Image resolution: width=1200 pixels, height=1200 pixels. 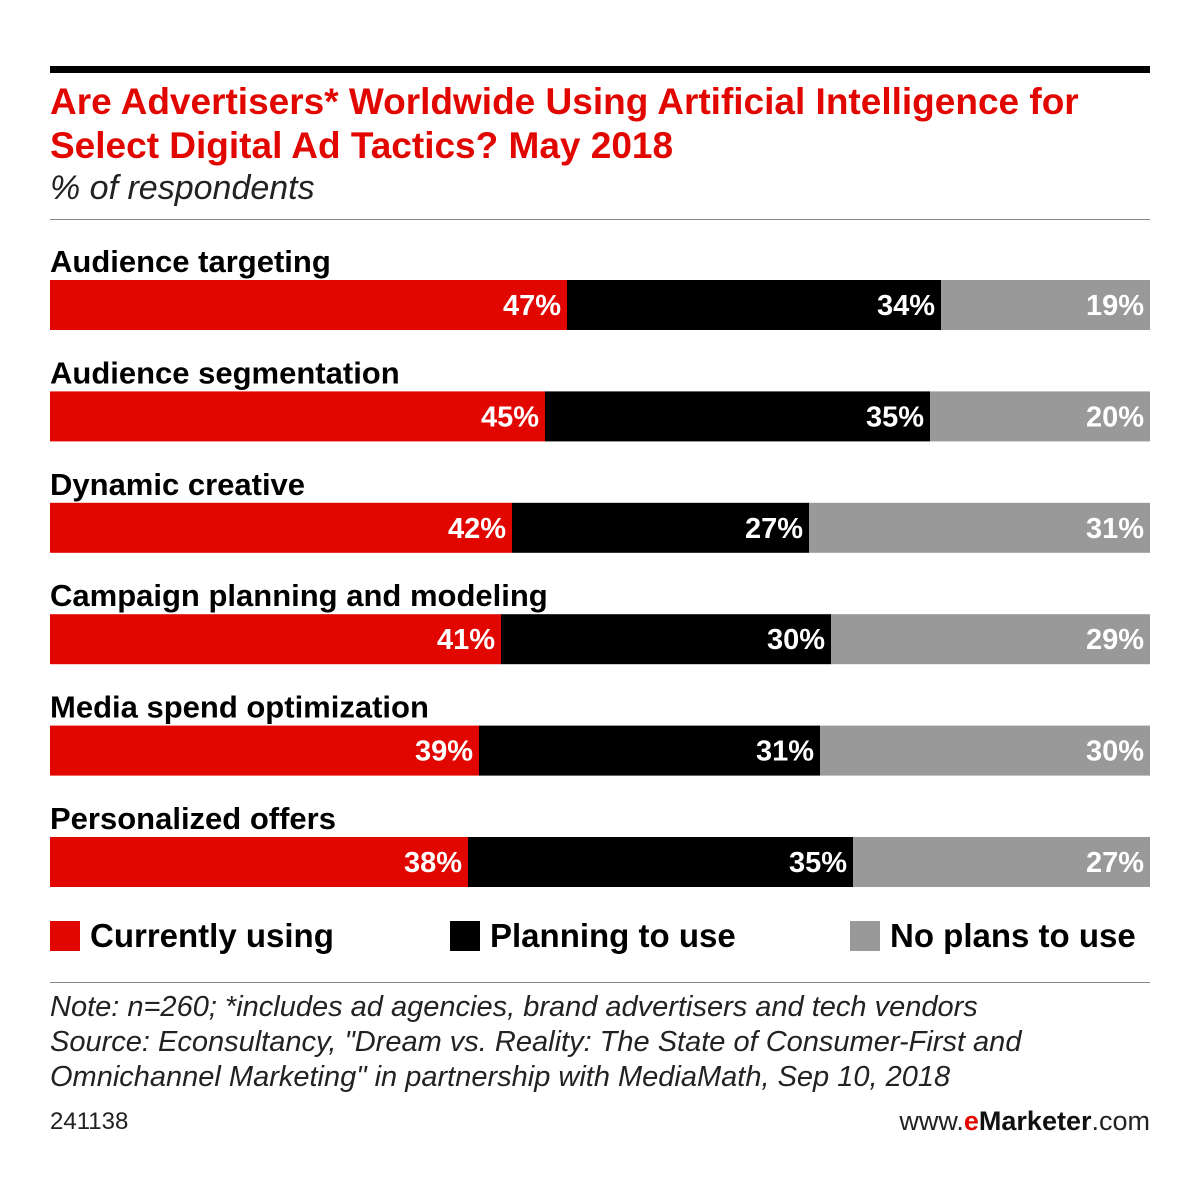 I want to click on bar-no-plans-to-use-dynamic-creative, so click(x=979, y=527).